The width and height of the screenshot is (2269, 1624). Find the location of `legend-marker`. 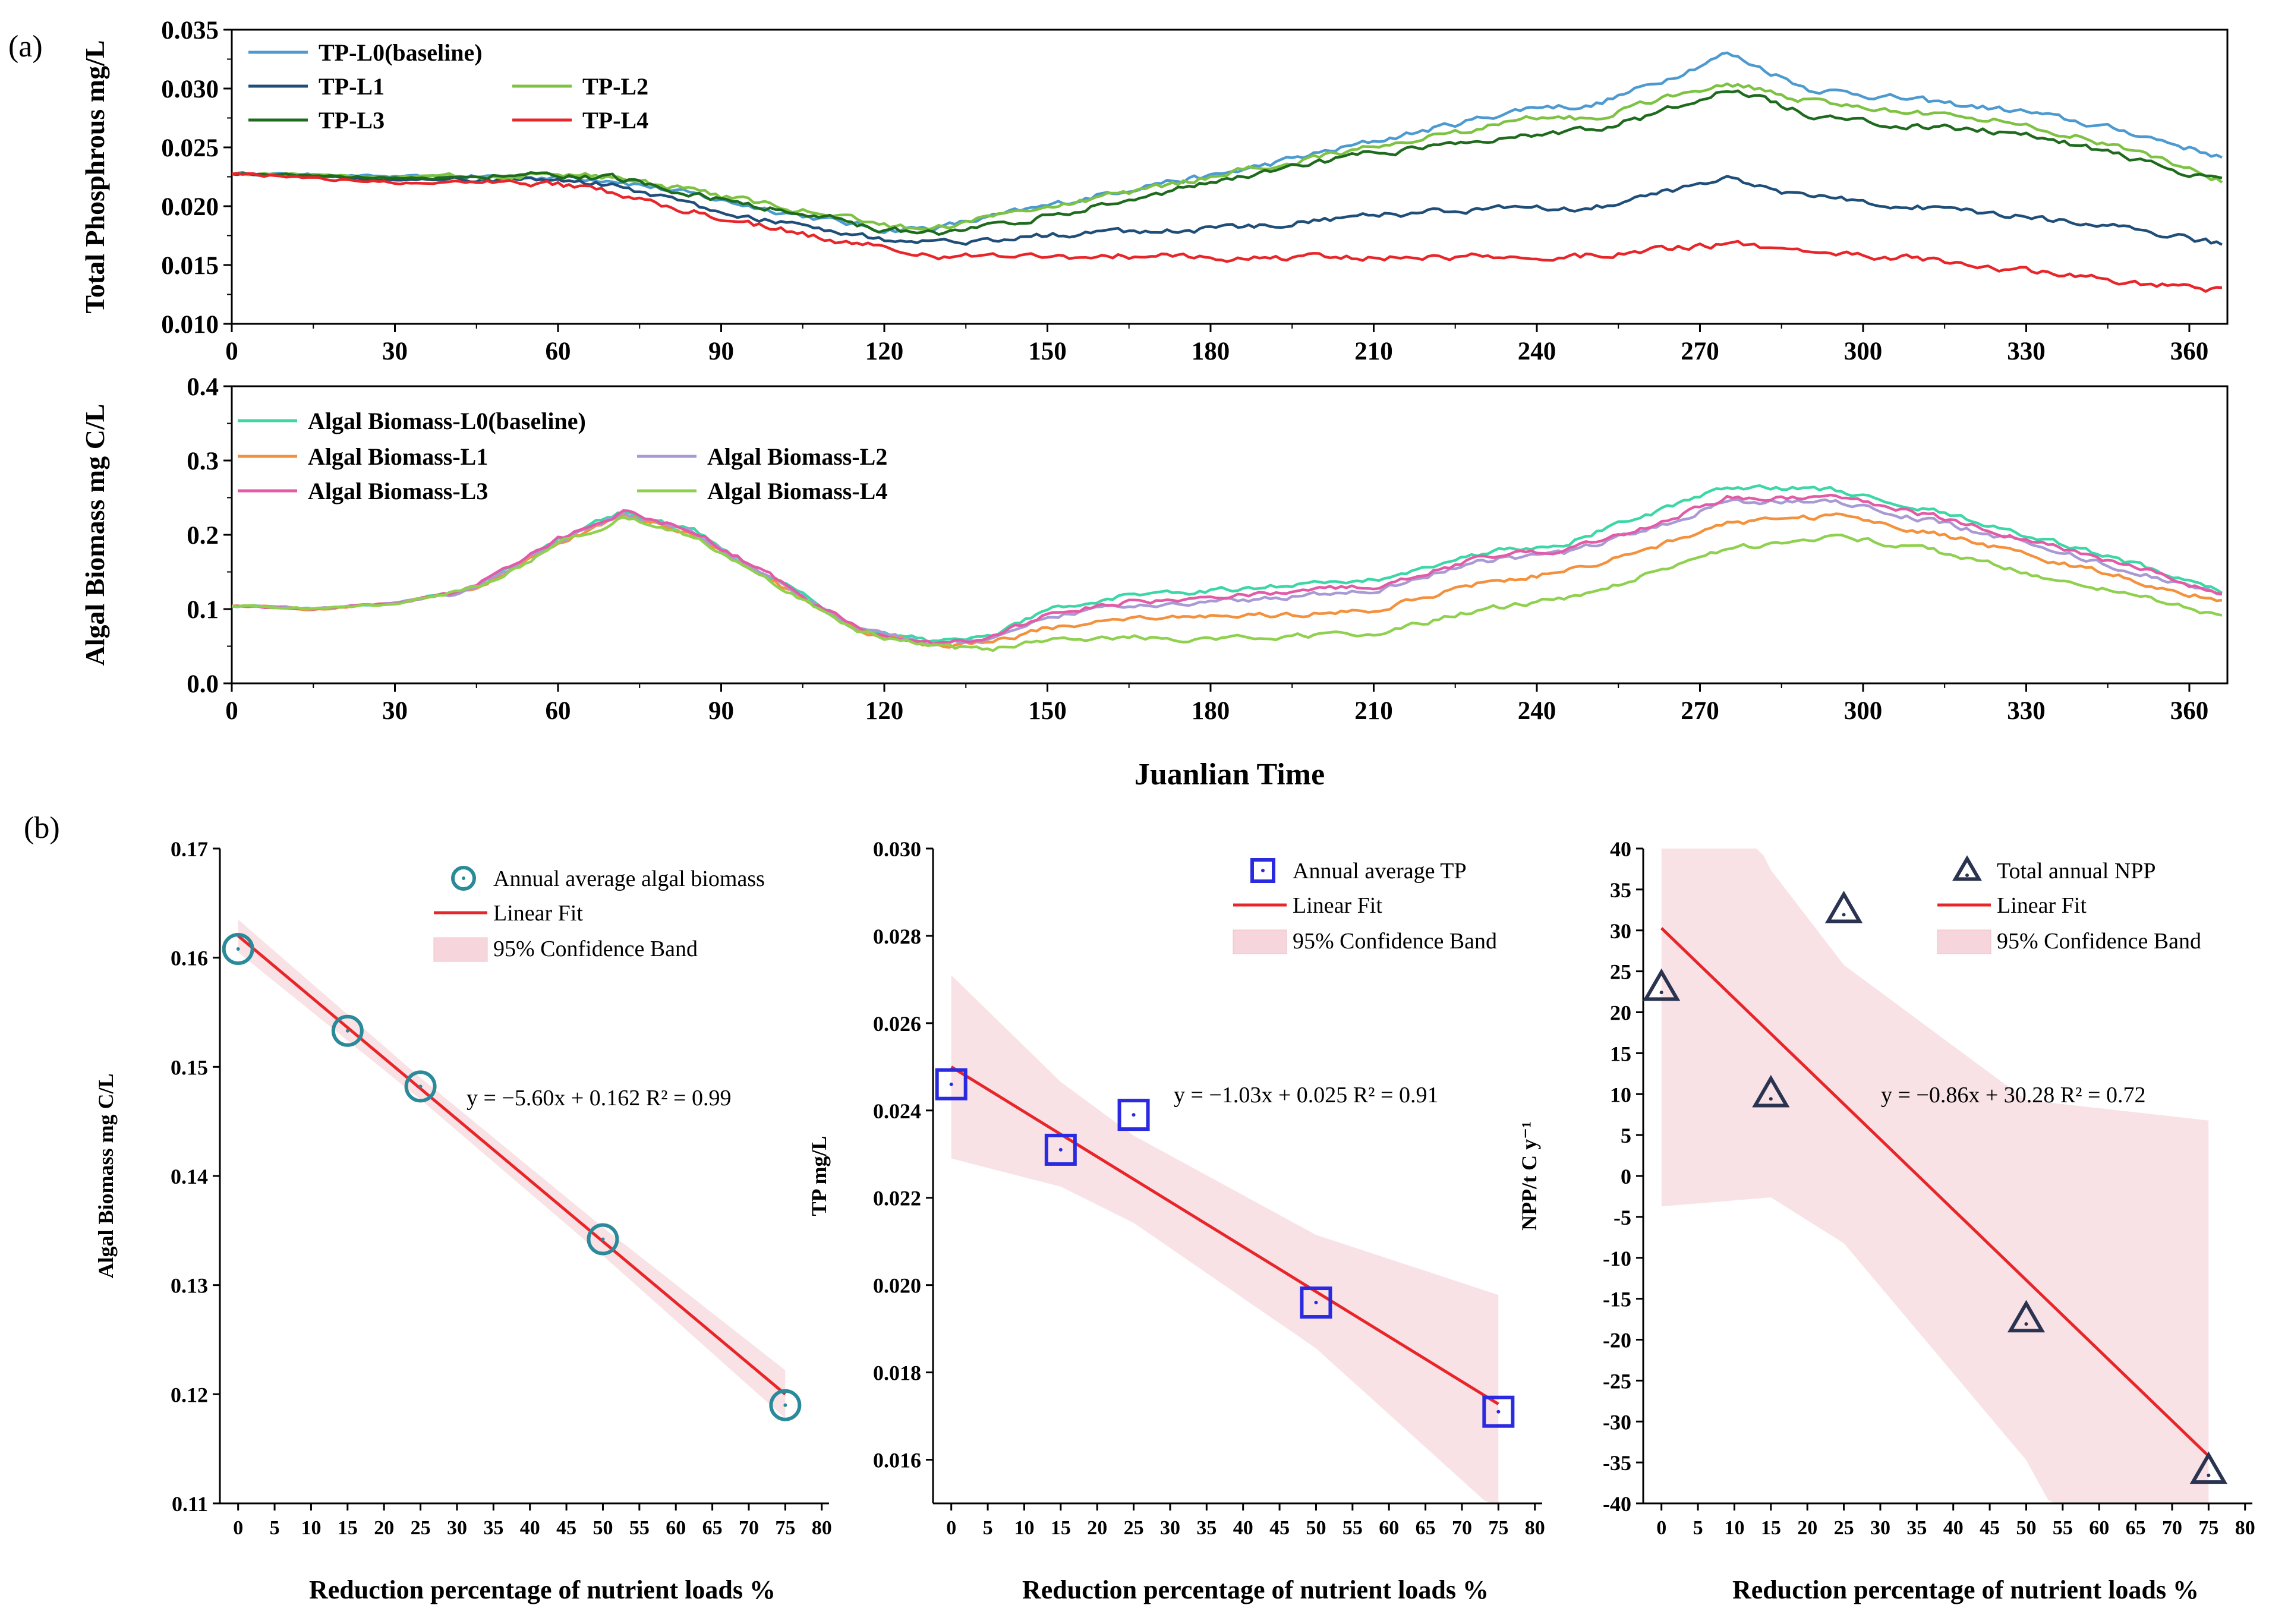

legend-marker is located at coordinates (1262, 870).